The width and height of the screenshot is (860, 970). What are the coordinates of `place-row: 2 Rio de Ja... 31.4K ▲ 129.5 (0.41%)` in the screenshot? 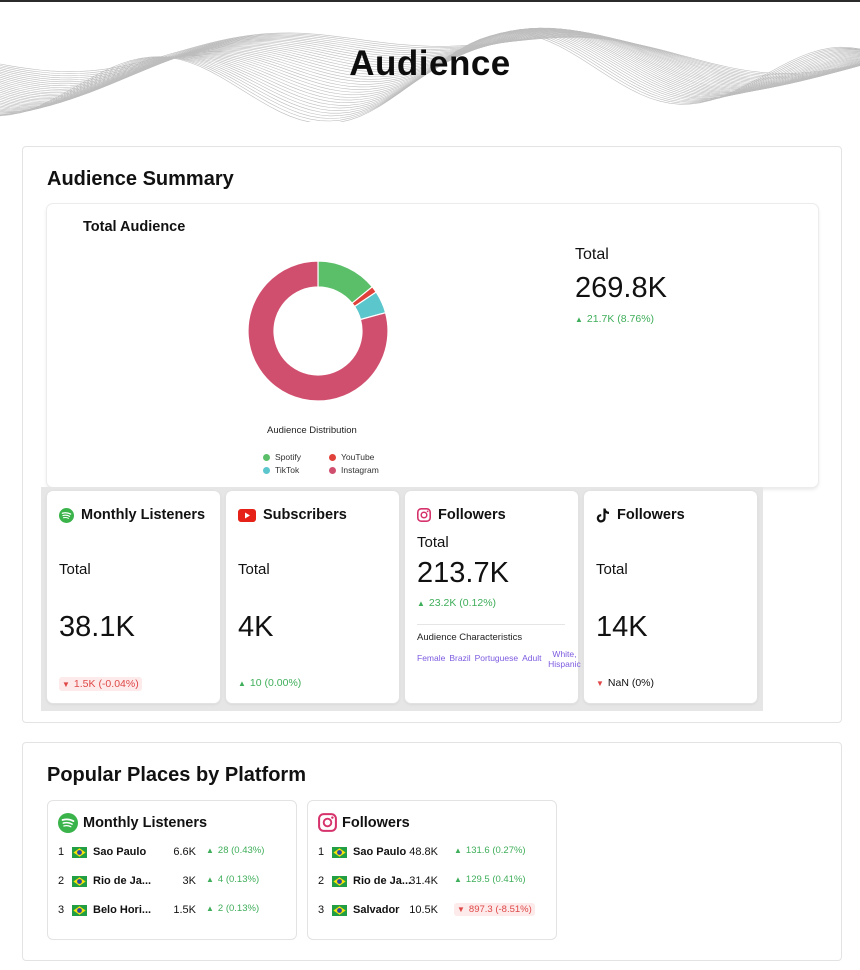 It's located at (436, 882).